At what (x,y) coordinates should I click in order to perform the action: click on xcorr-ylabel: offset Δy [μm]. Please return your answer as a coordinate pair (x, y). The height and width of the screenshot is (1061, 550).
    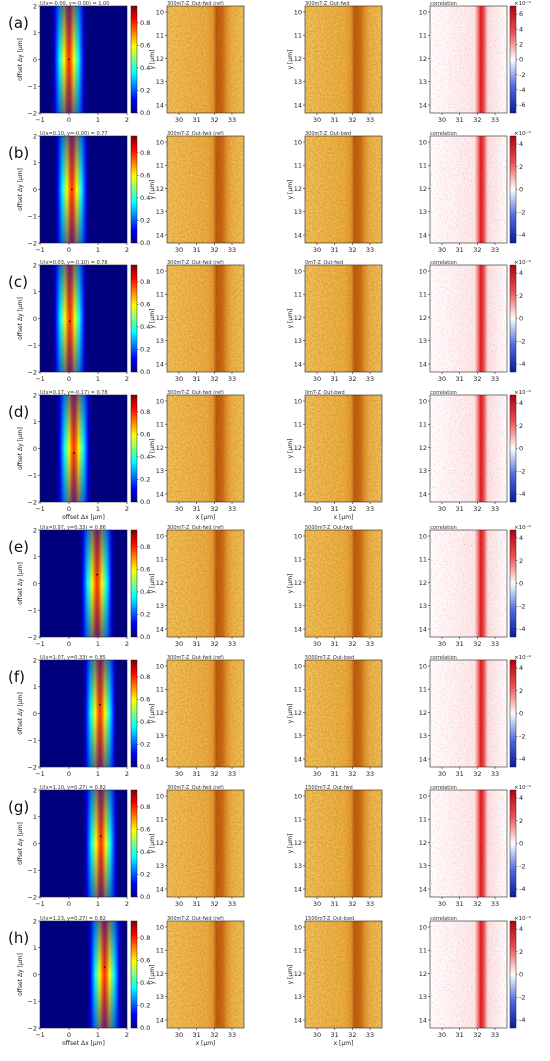
    Looking at the image, I should click on (20, 713).